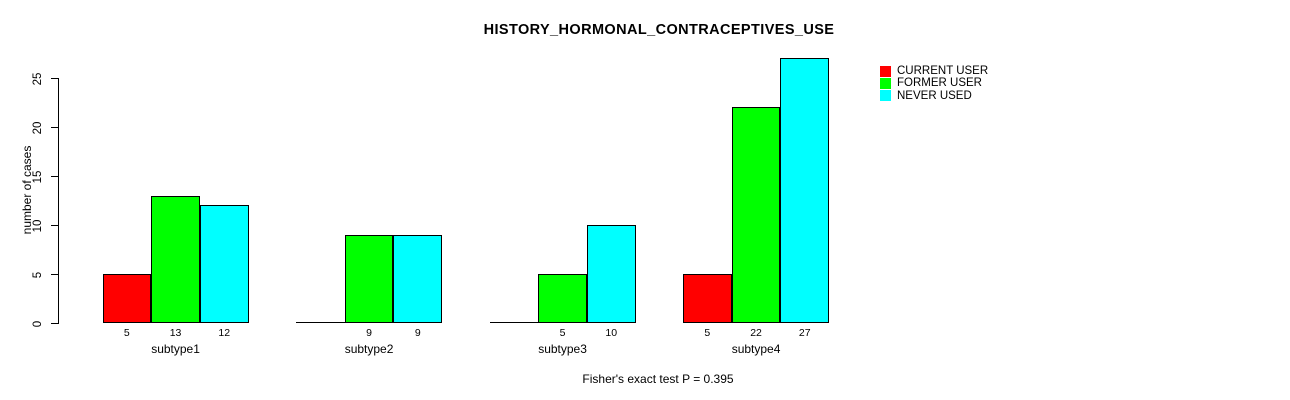 The image size is (1290, 400). I want to click on legend-row: CURRENT USER, so click(934, 71).